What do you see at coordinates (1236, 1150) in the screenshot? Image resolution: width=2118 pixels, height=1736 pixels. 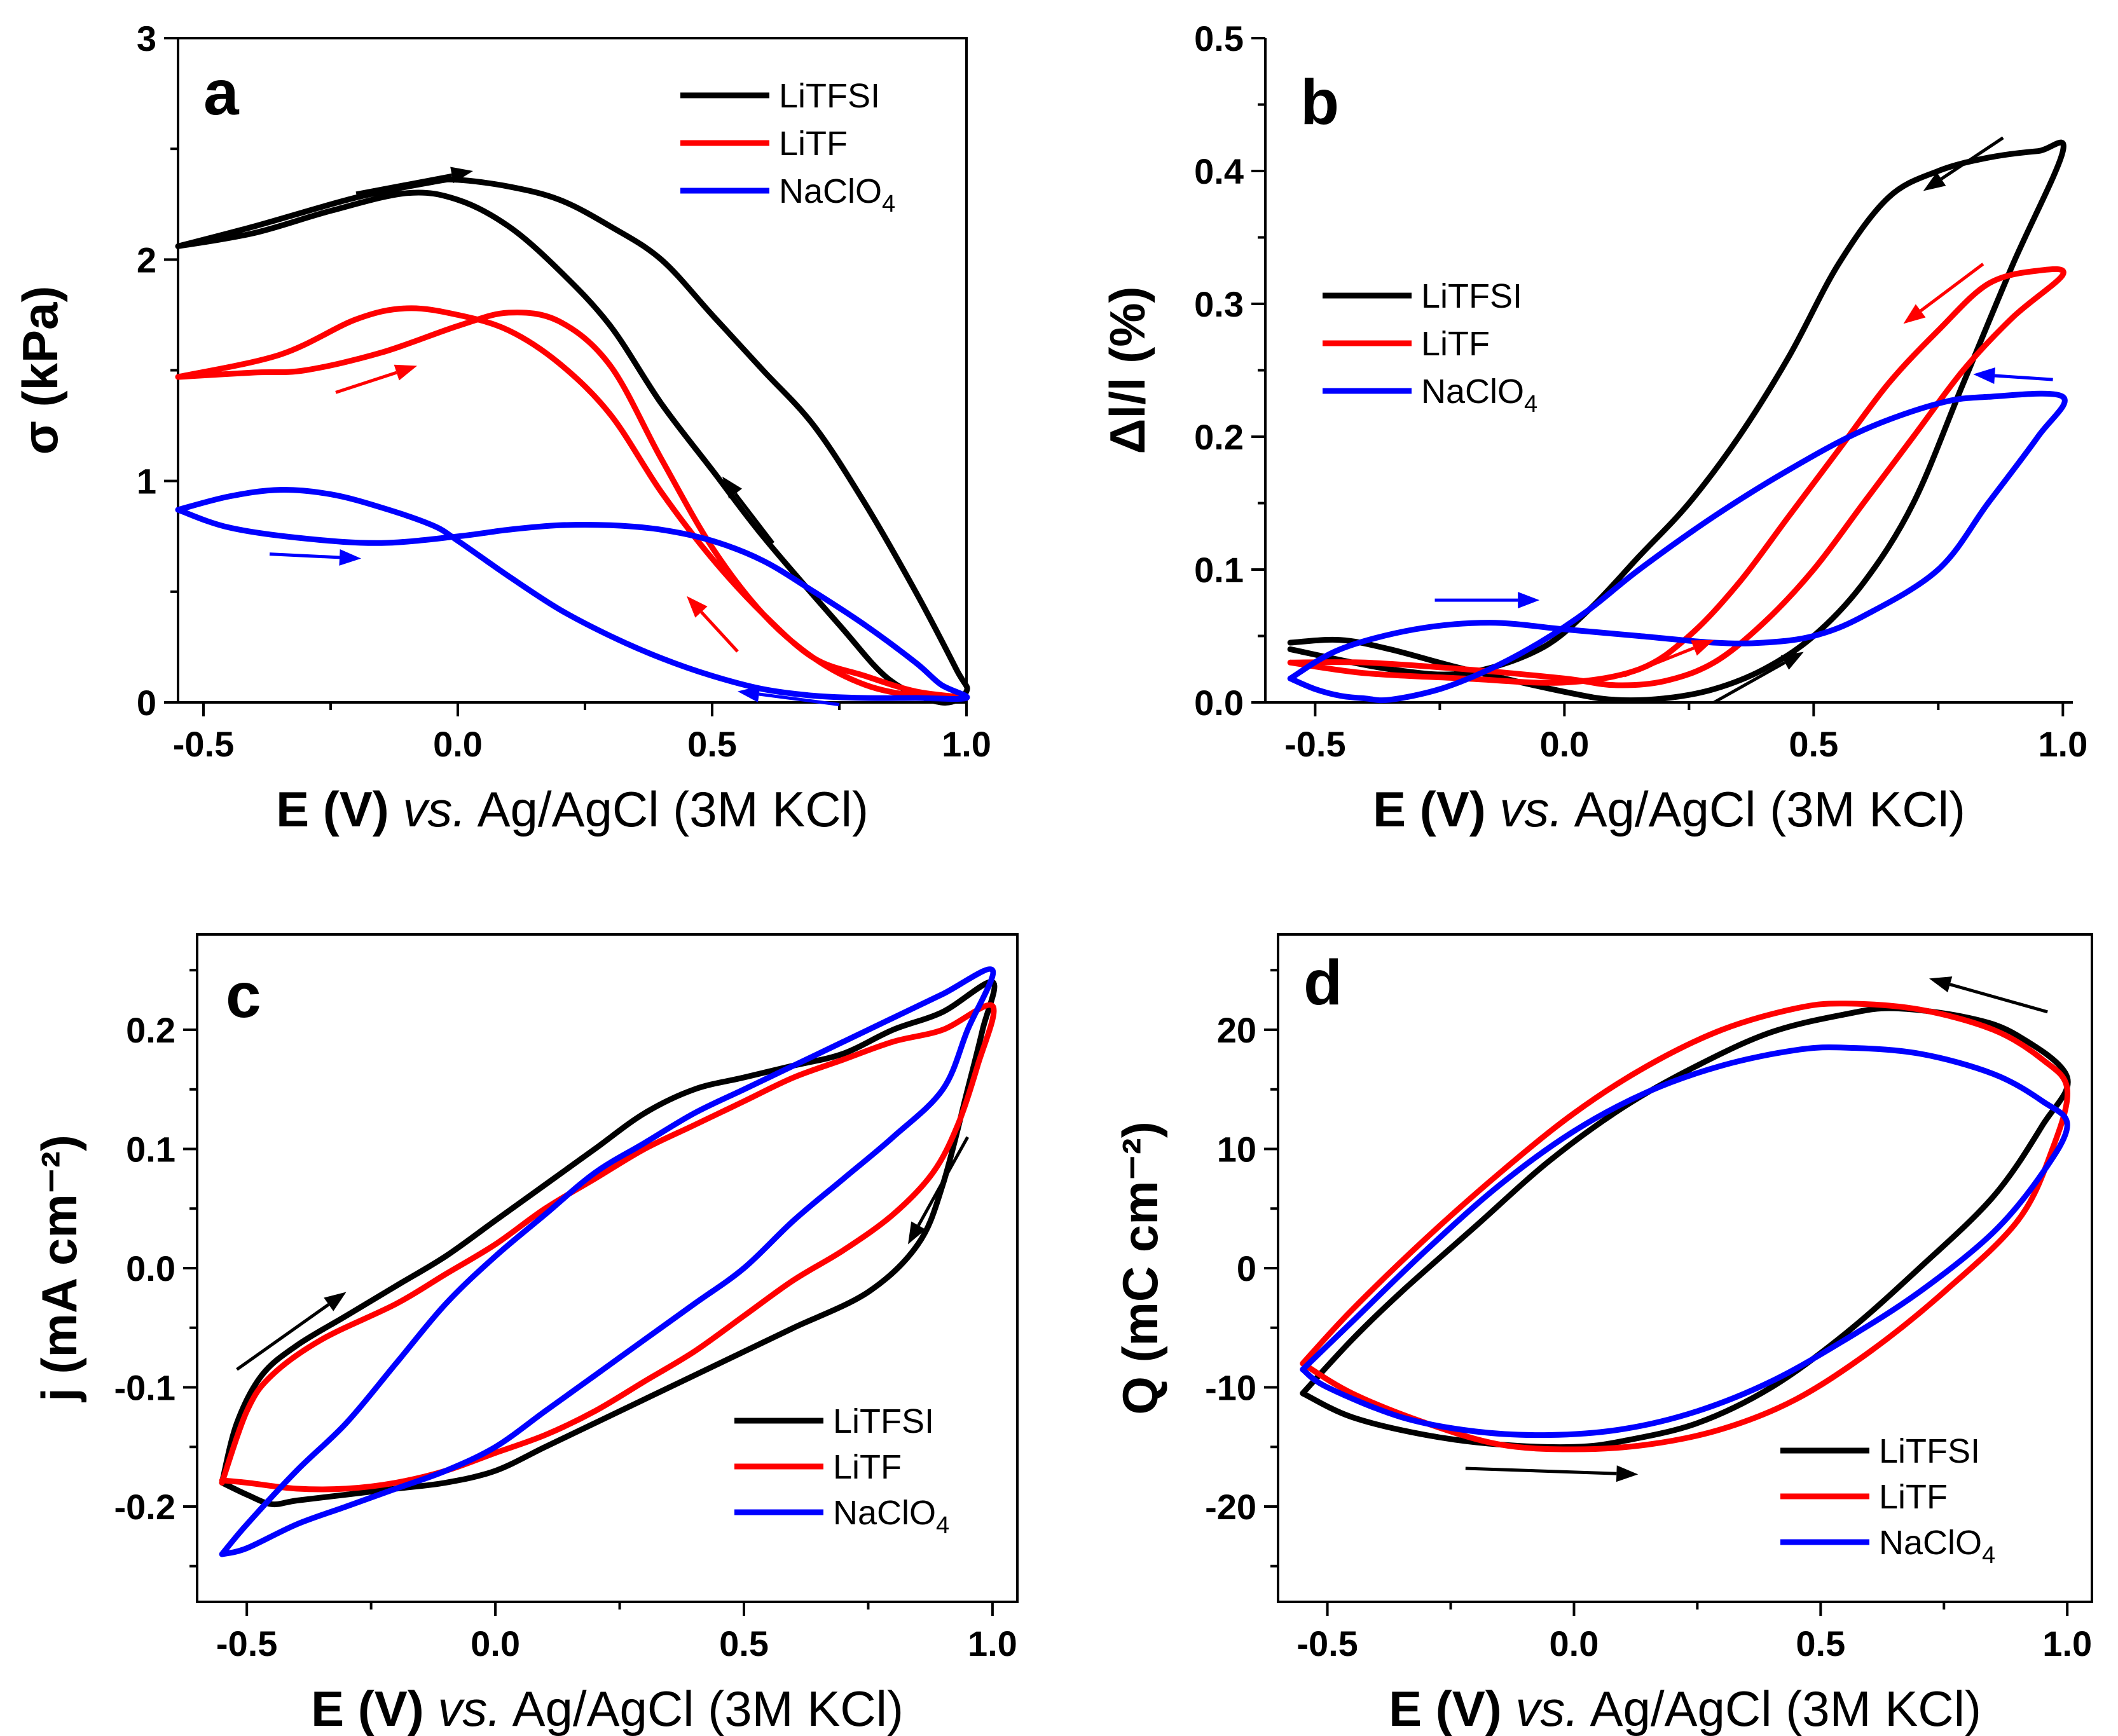 I see `y-tick-label: 10` at bounding box center [1236, 1150].